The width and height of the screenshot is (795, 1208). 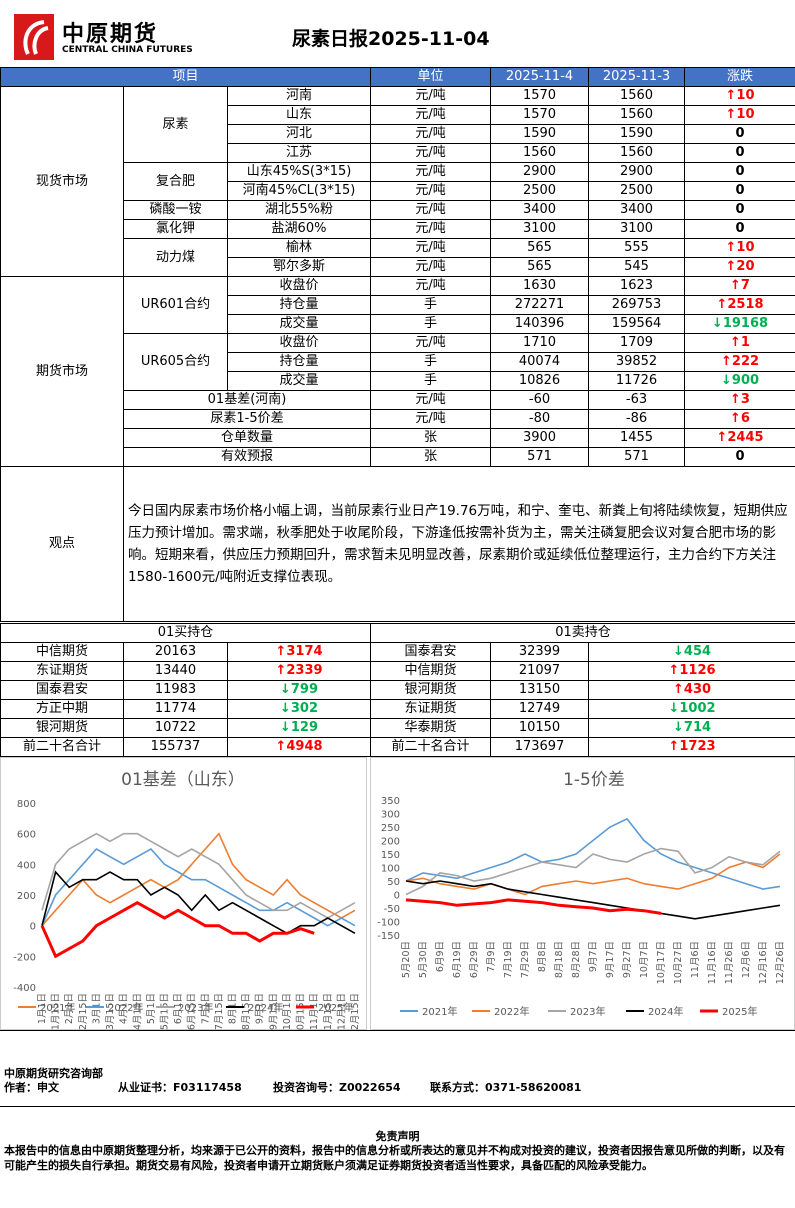 What do you see at coordinates (691, 652) in the screenshot?
I see `sell-change: ↓454` at bounding box center [691, 652].